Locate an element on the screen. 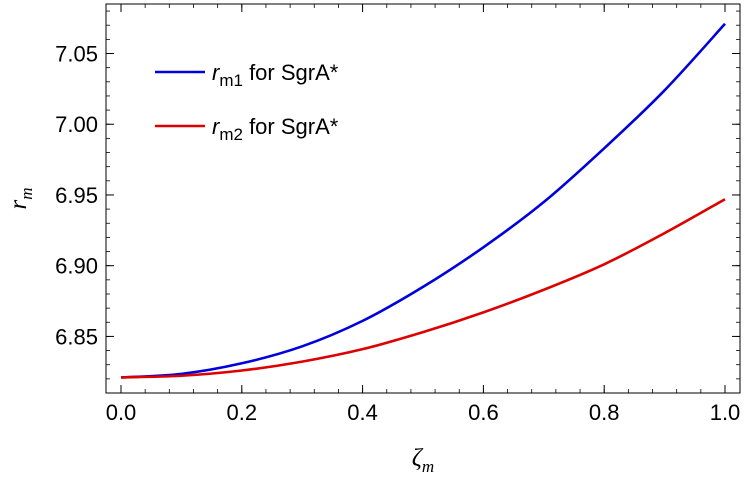 The height and width of the screenshot is (480, 746). y-axis-label-main: r is located at coordinates (18, 205).